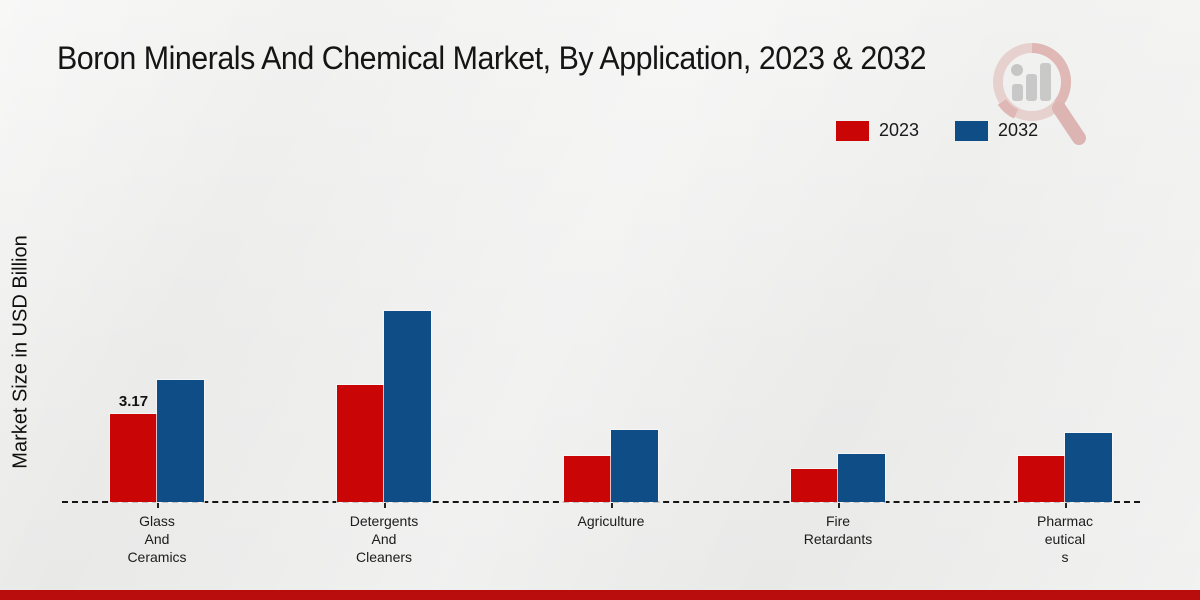  Describe the element at coordinates (1065, 557) in the screenshot. I see `x-axis-label-line: s` at that location.